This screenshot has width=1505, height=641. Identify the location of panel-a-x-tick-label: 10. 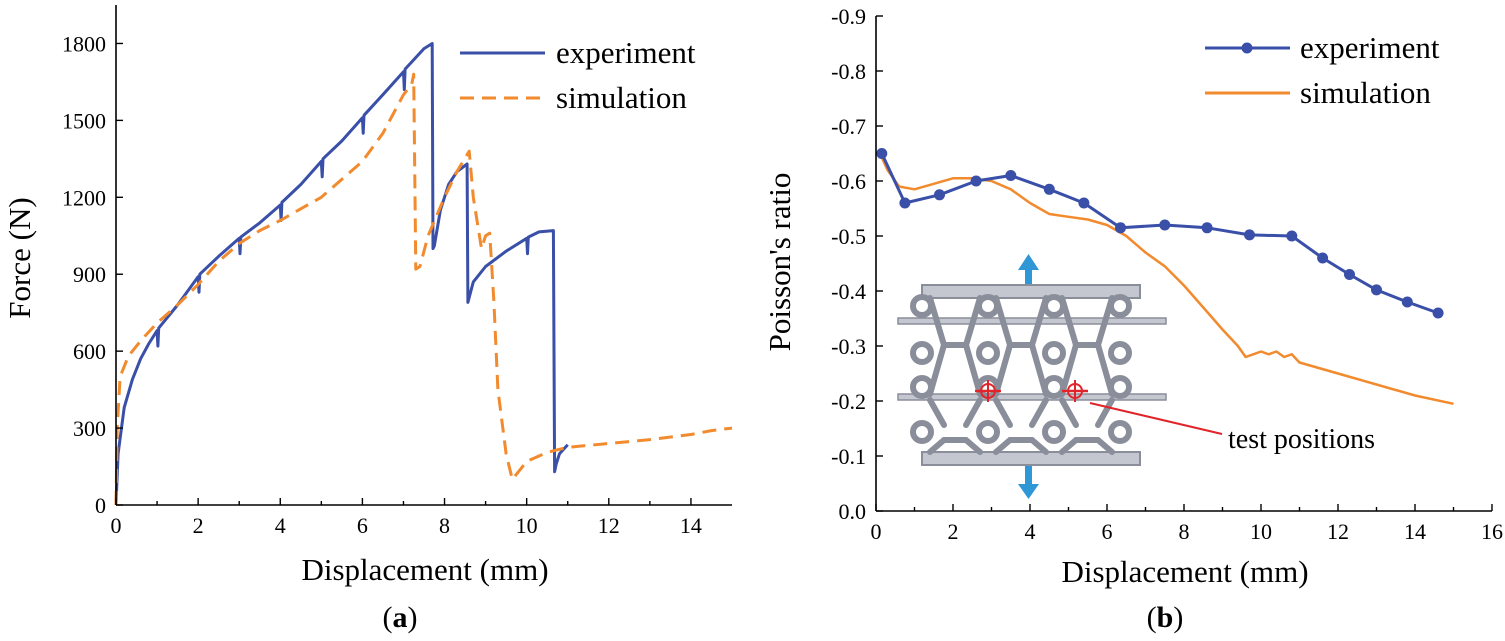
(527, 525).